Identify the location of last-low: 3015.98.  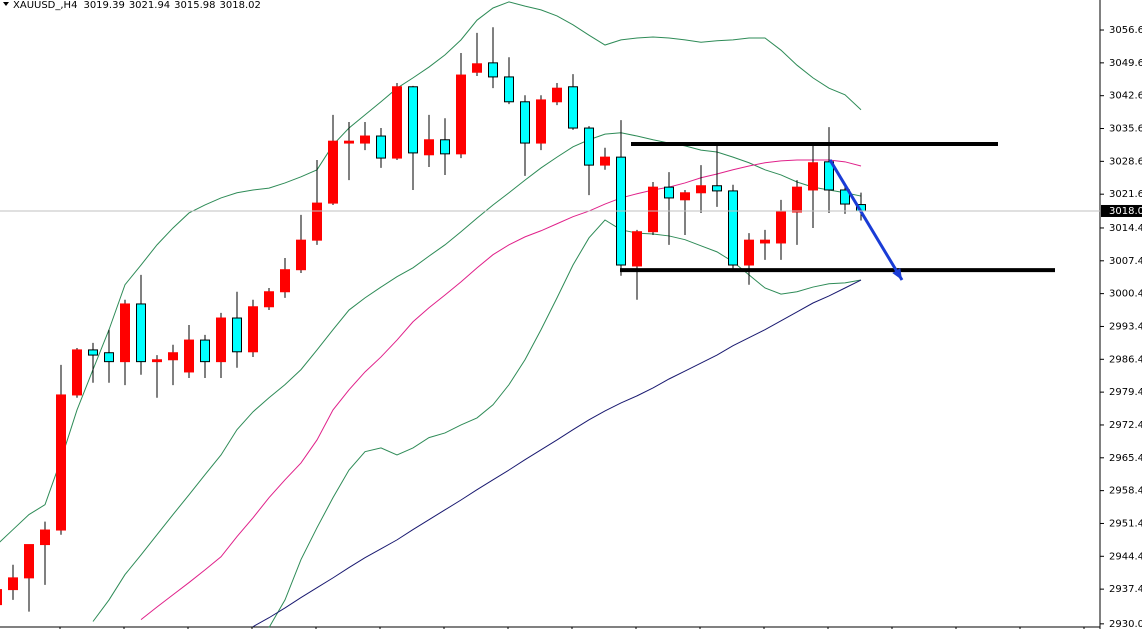
(194, 5).